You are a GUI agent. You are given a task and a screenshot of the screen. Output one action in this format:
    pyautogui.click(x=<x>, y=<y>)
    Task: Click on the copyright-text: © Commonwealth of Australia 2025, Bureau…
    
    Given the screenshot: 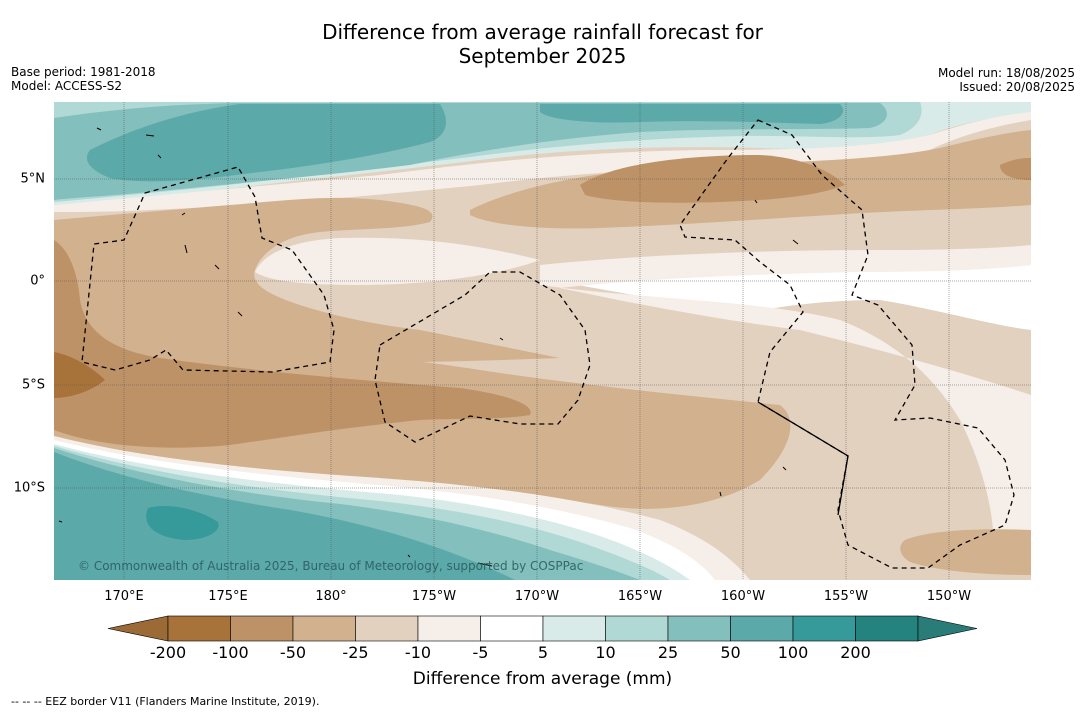 What is the action you would take?
    pyautogui.click(x=331, y=566)
    